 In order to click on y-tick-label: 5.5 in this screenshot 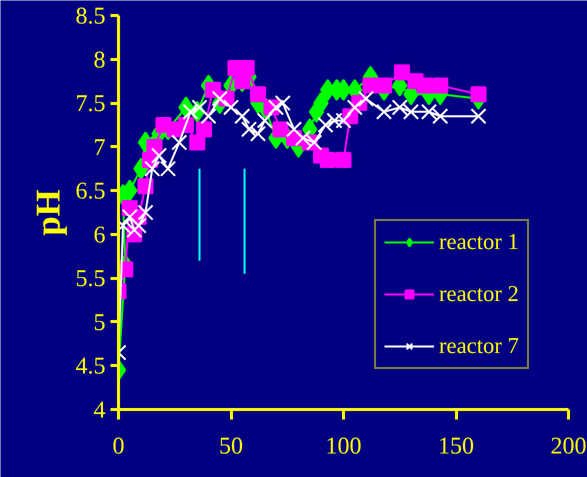, I will do `click(91, 279)`.